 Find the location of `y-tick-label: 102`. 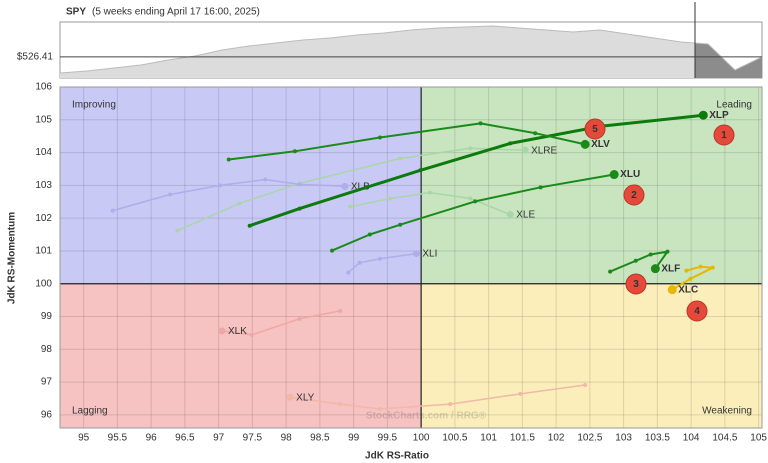

y-tick-label: 102 is located at coordinates (43, 218).